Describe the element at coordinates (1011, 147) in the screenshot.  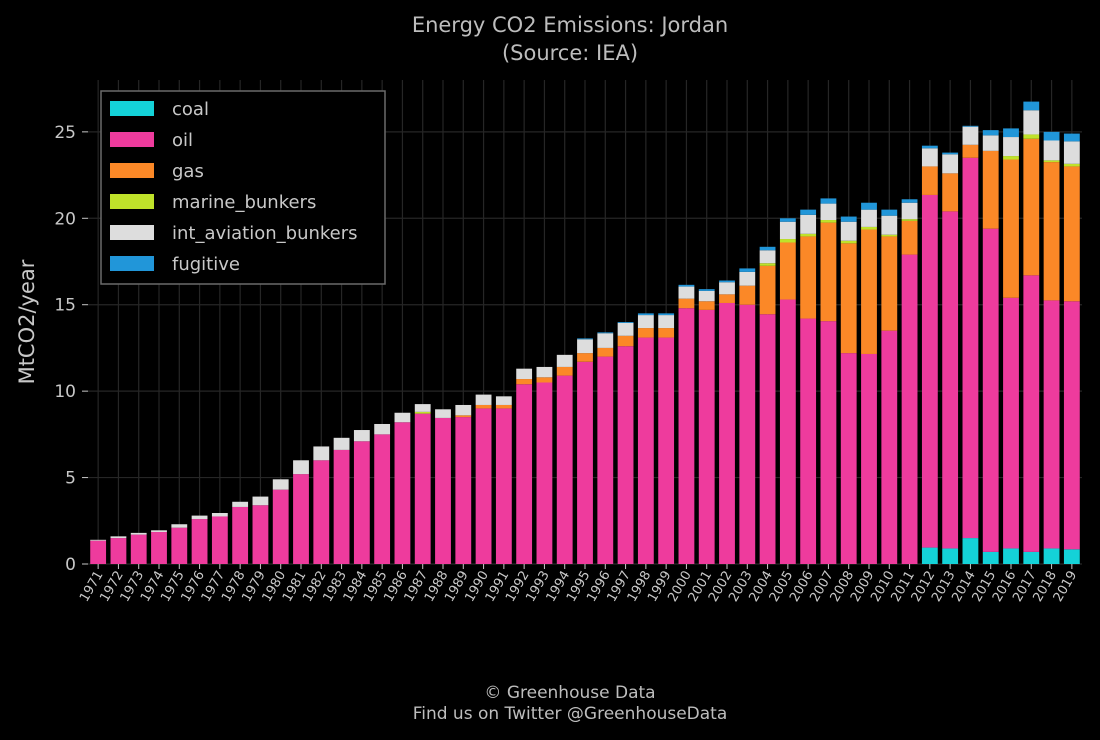
I see `bar-int_aviation_bunkers-2016` at that location.